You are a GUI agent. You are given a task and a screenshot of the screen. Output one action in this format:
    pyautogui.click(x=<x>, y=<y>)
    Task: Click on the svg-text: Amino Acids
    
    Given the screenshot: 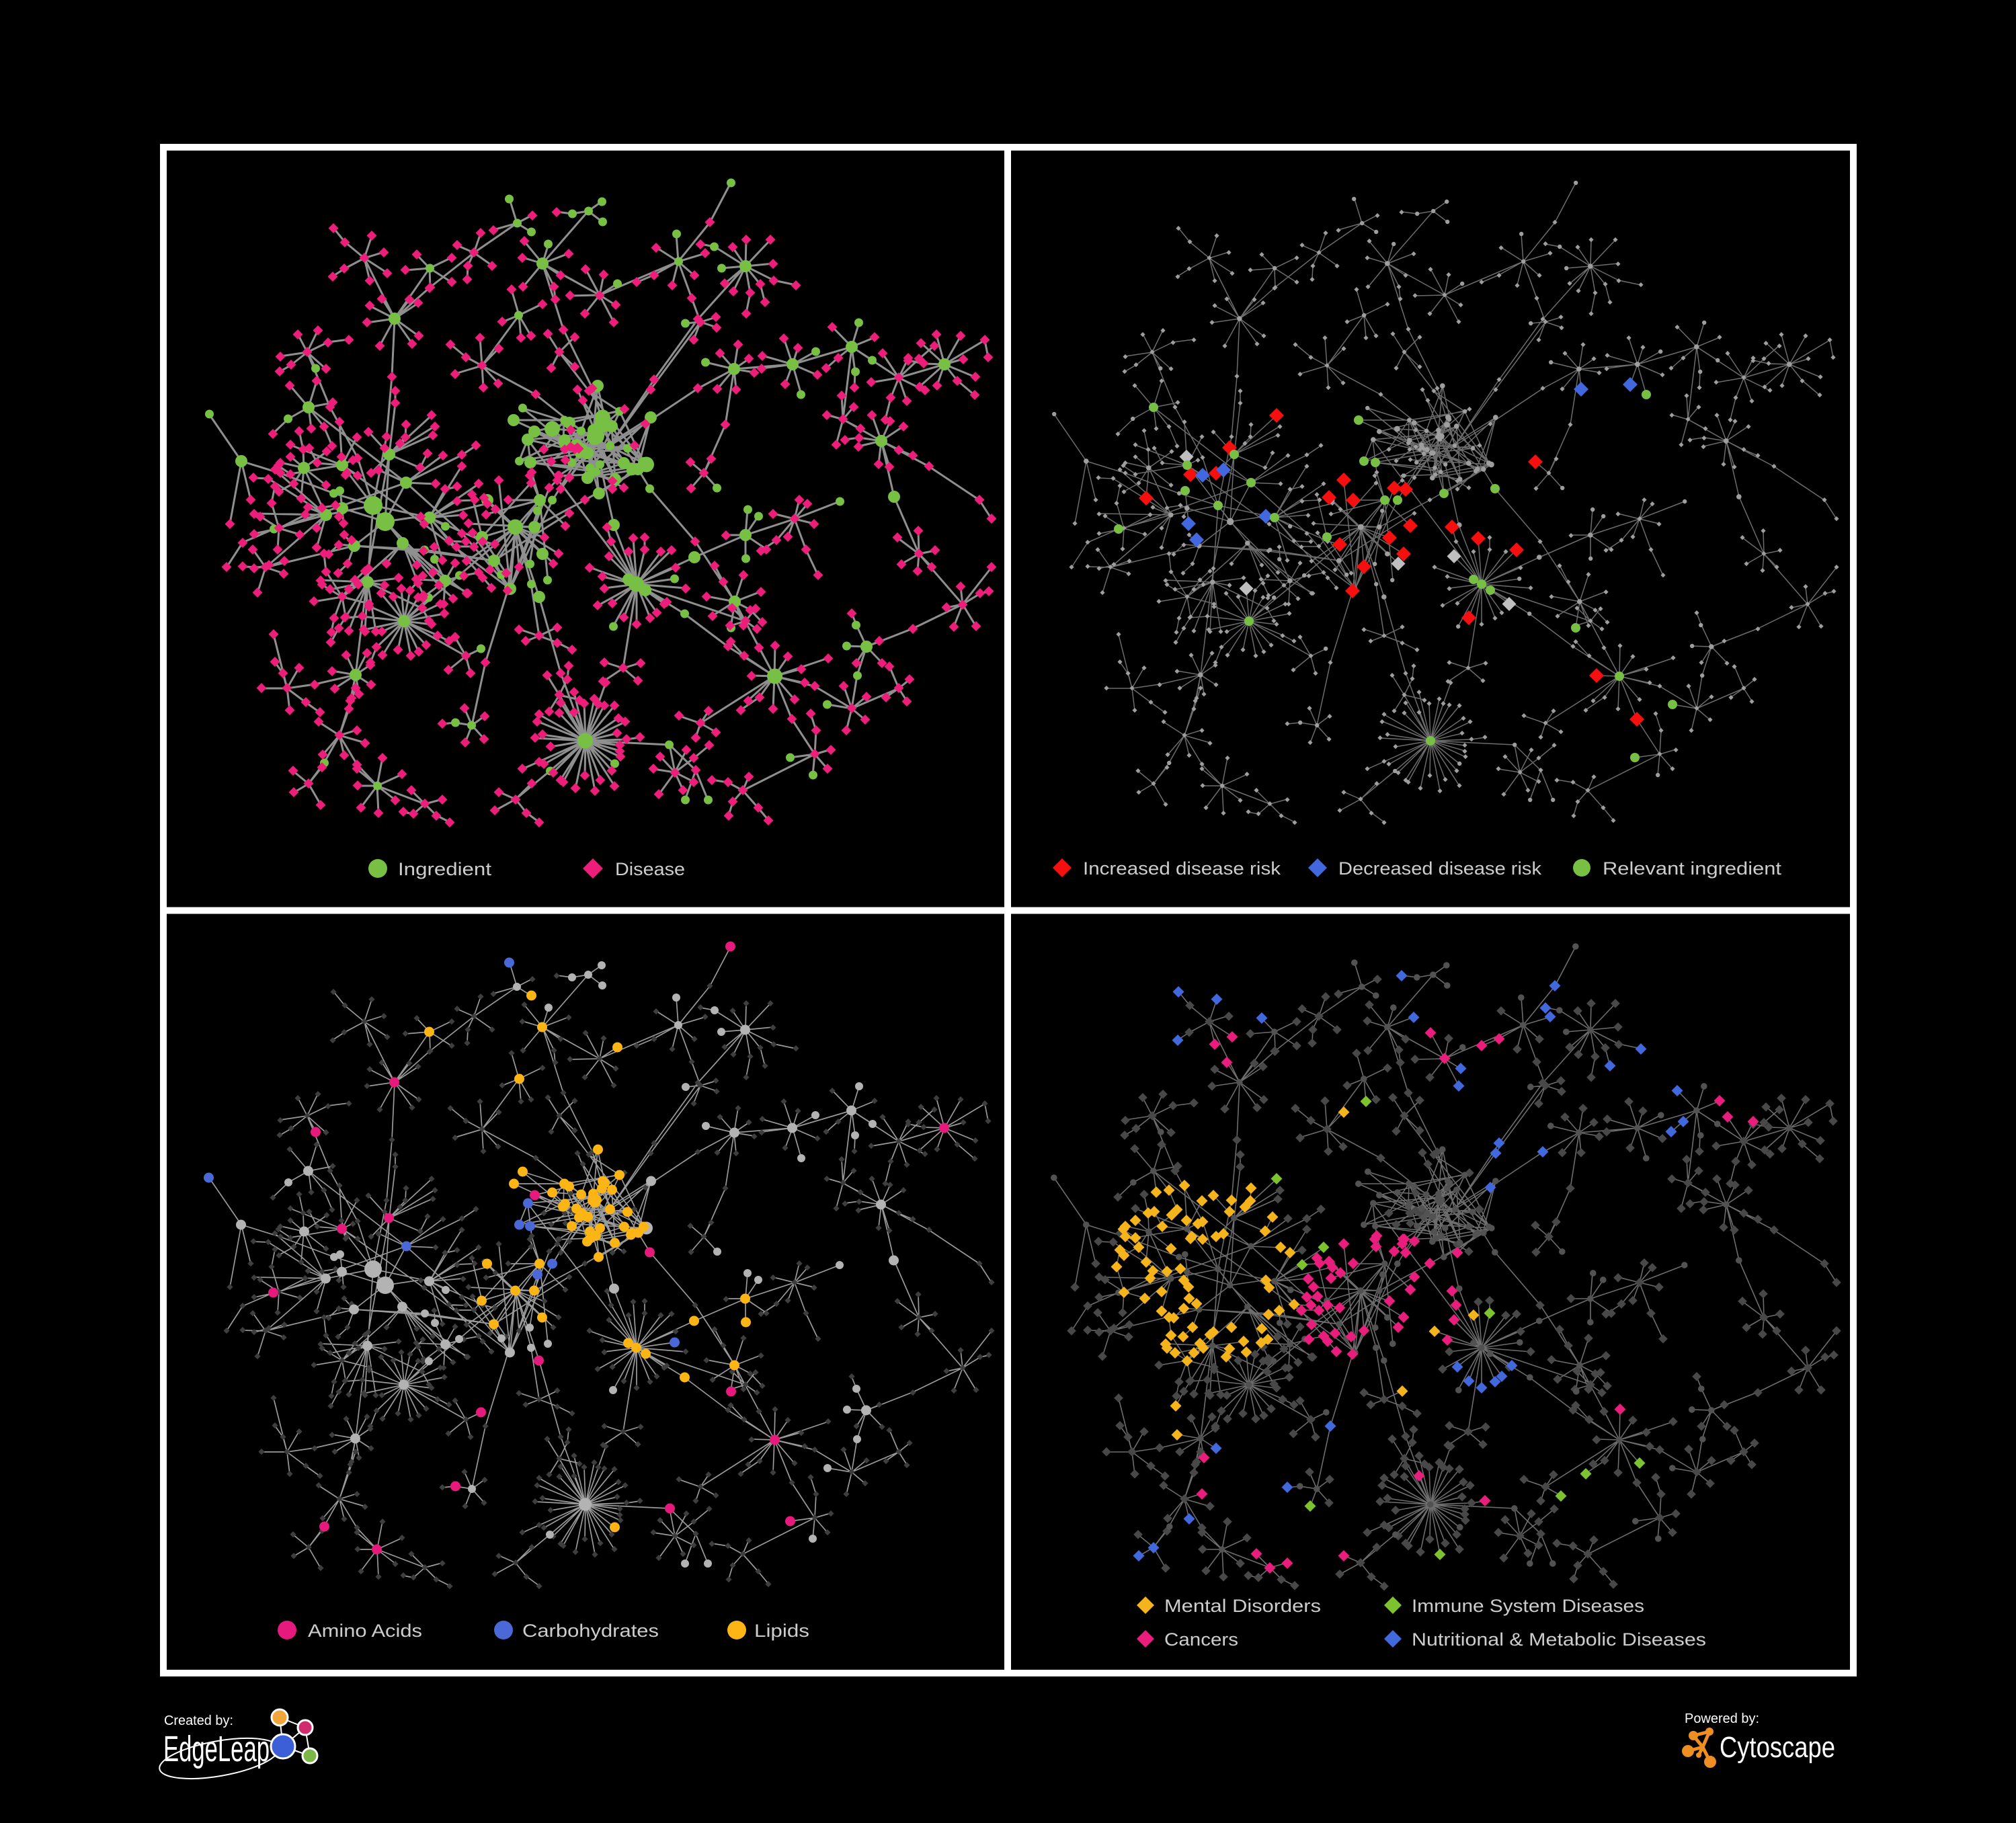 What is the action you would take?
    pyautogui.click(x=365, y=1631)
    